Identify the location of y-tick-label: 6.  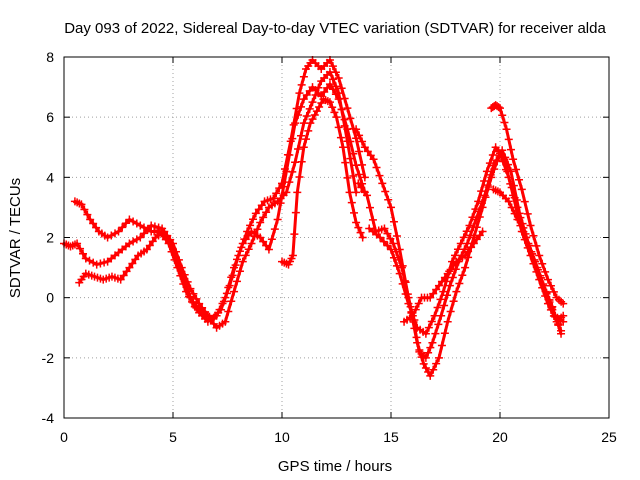
(50, 117).